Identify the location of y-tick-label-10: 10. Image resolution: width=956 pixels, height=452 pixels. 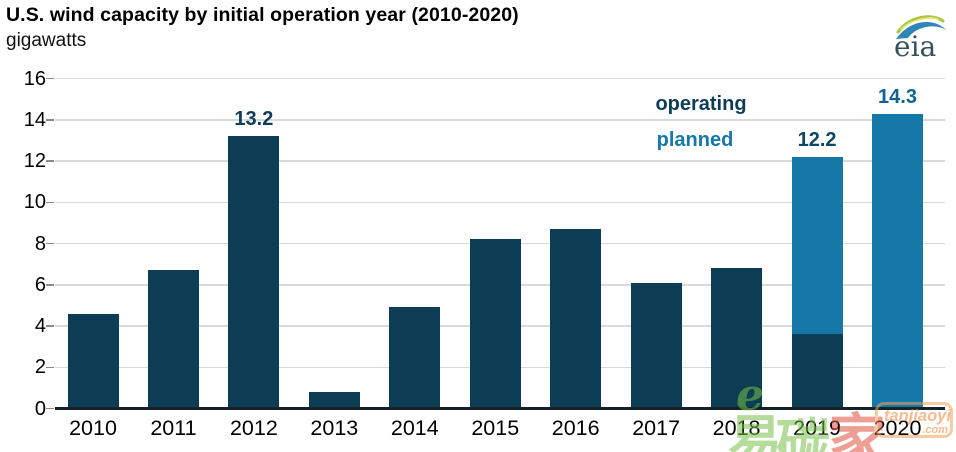
(34, 202).